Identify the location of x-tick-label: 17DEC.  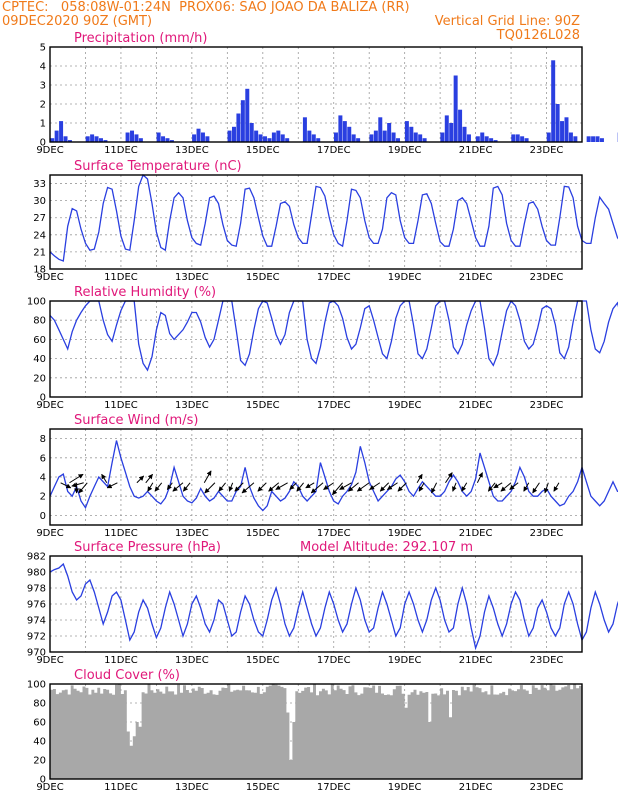
(334, 277).